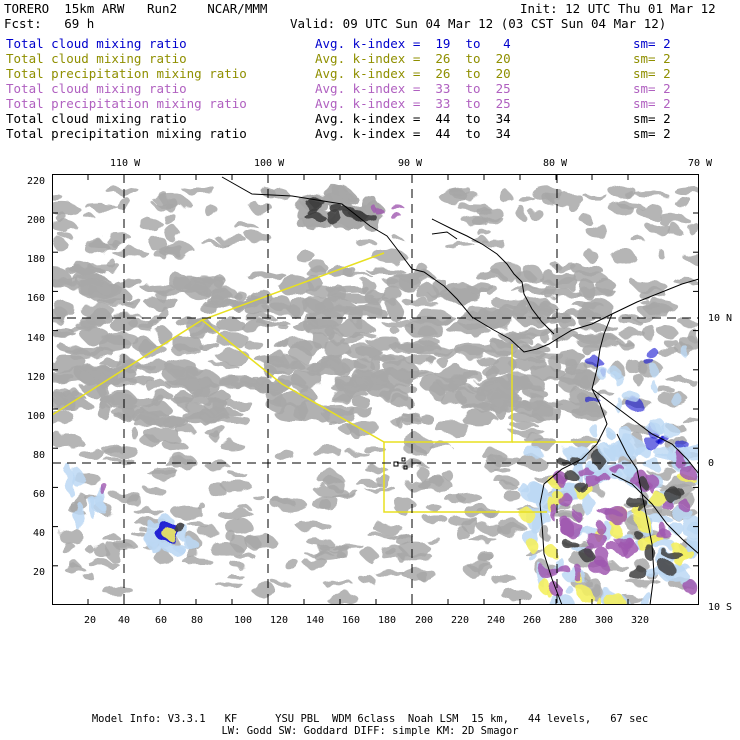 The image size is (740, 740). What do you see at coordinates (39, 494) in the screenshot?
I see `y-tick-label: 60` at bounding box center [39, 494].